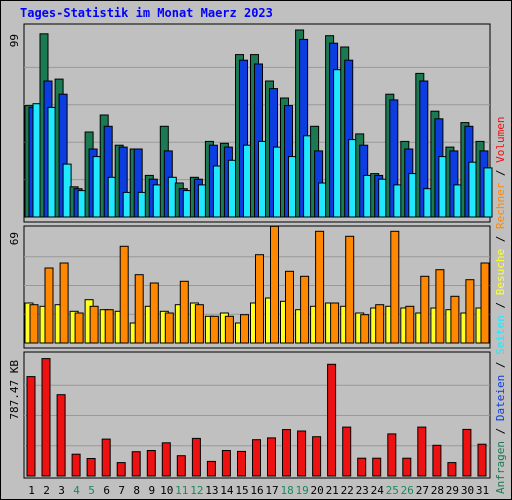  What do you see at coordinates (196, 490) in the screenshot?
I see `x-axis-day-label: 12` at bounding box center [196, 490].